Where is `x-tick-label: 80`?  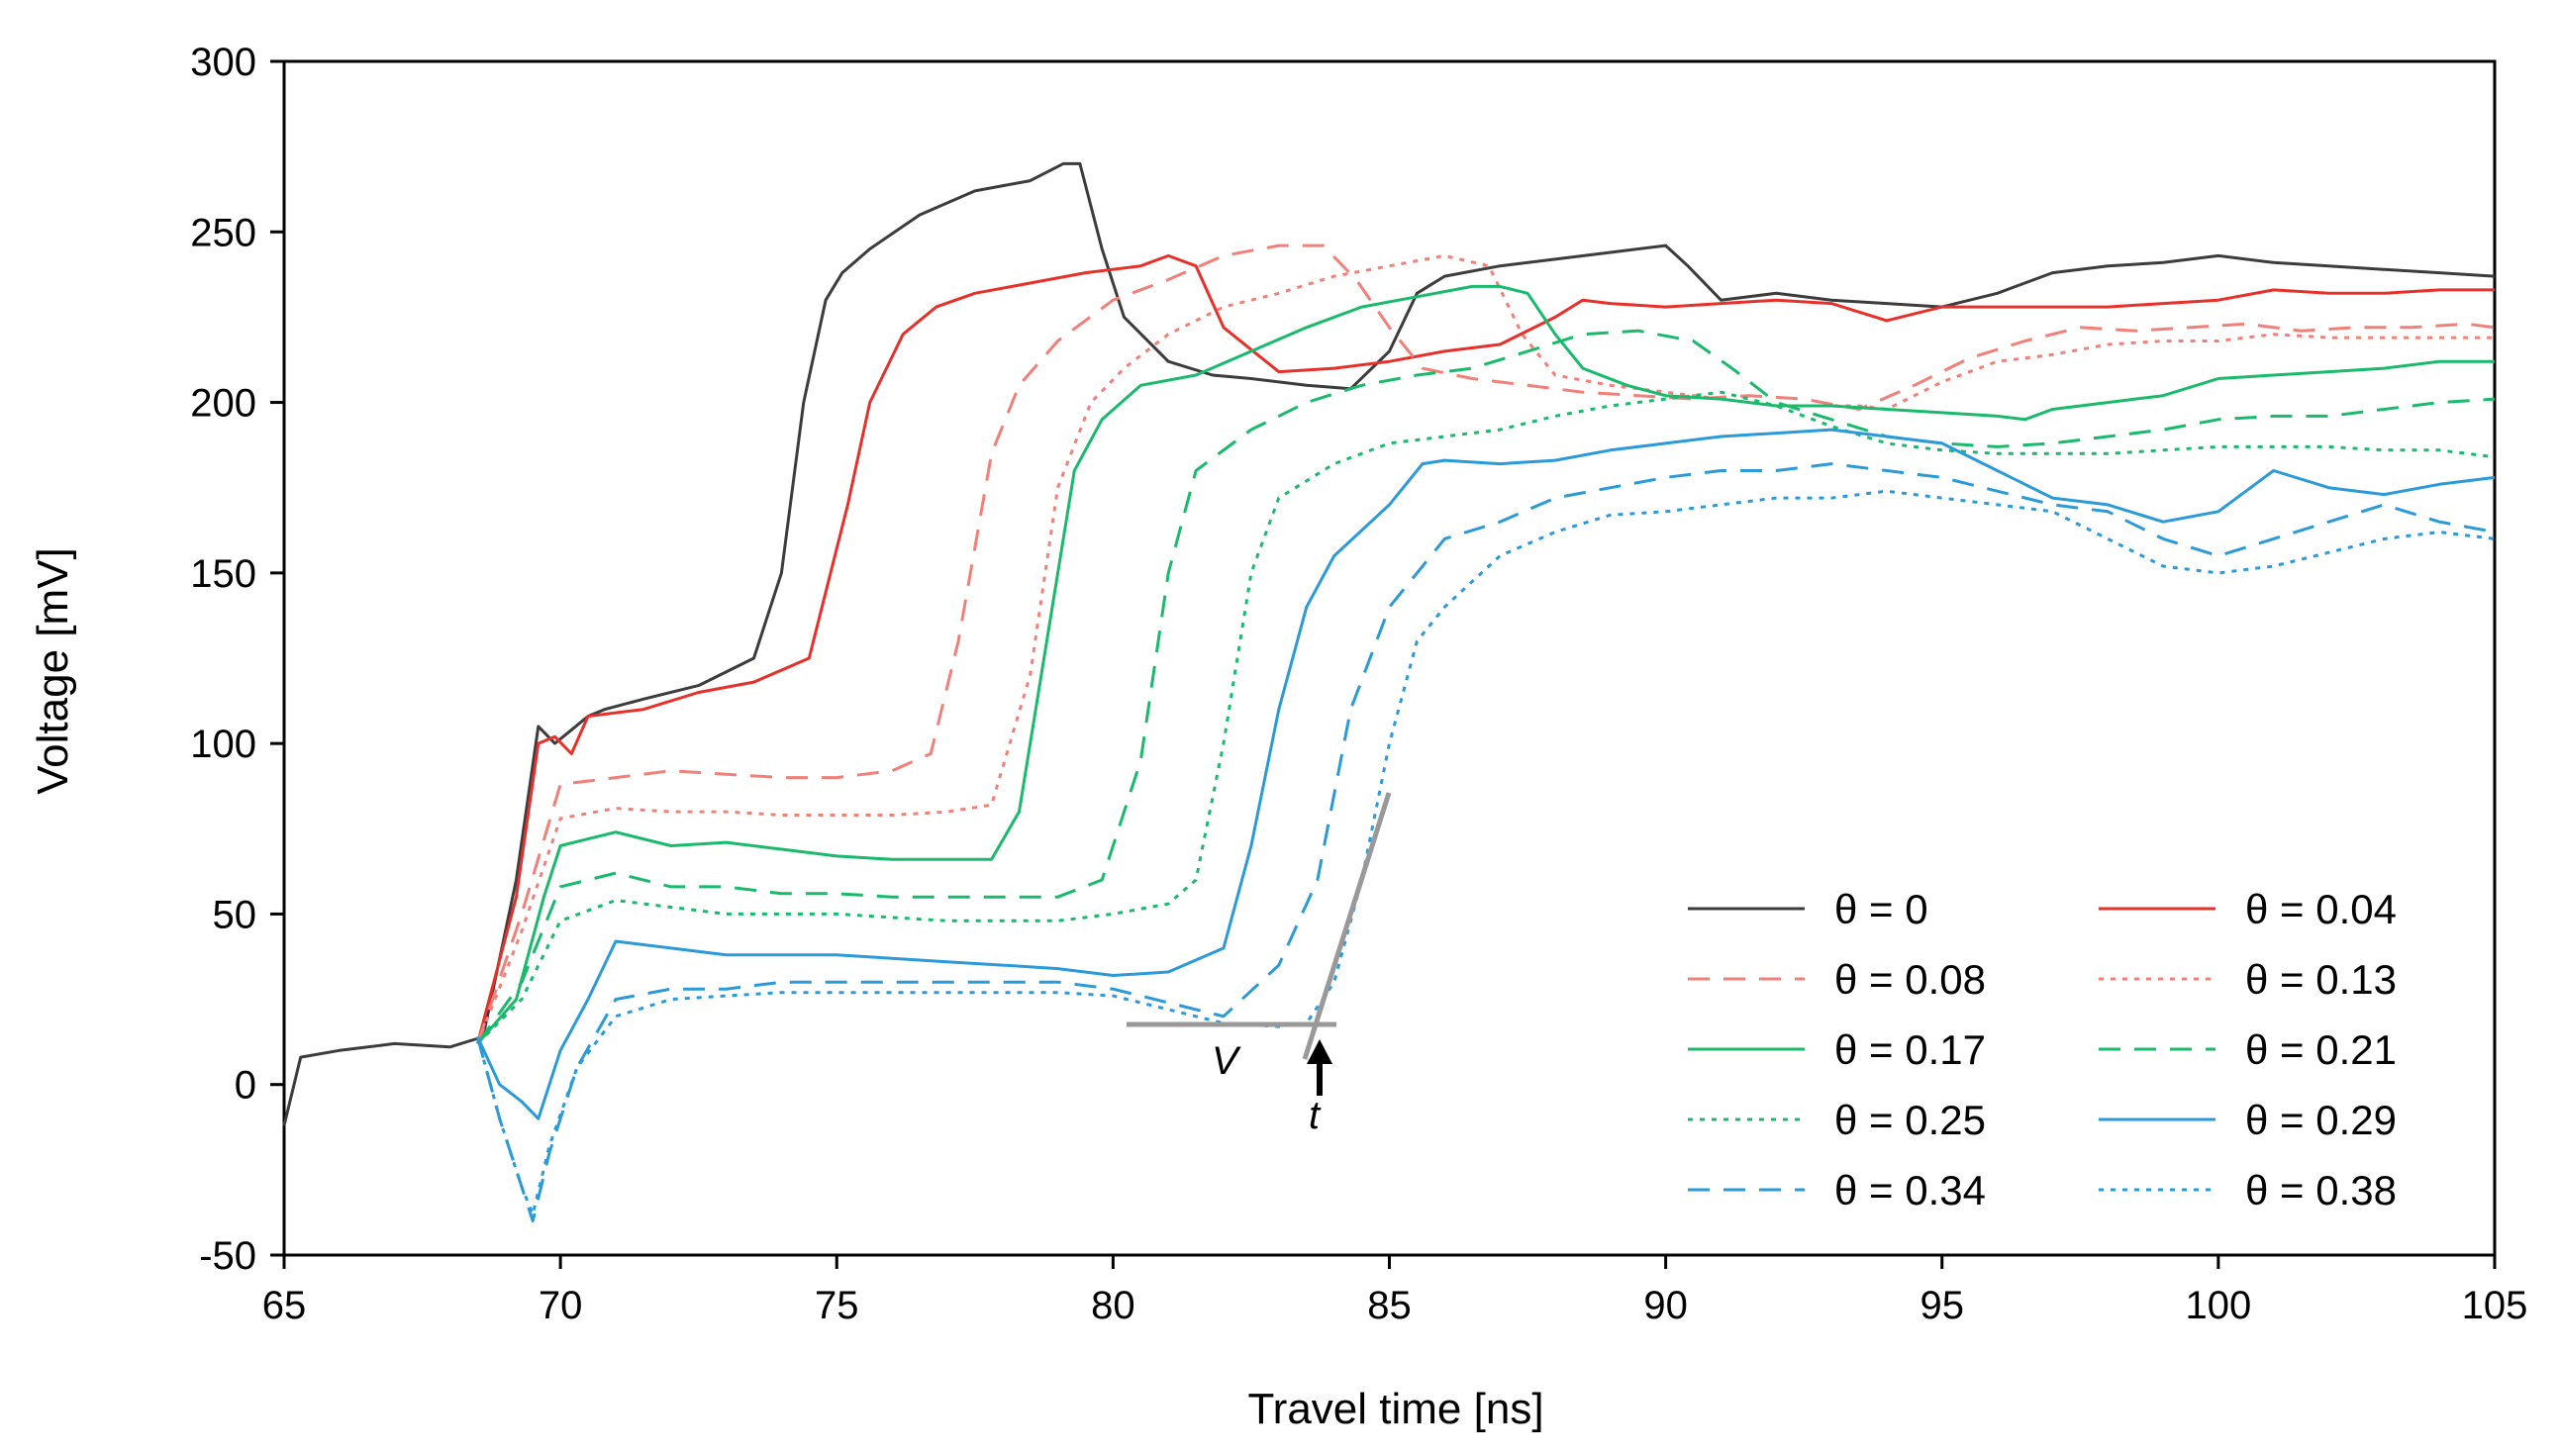 x-tick-label: 80 is located at coordinates (1113, 1306).